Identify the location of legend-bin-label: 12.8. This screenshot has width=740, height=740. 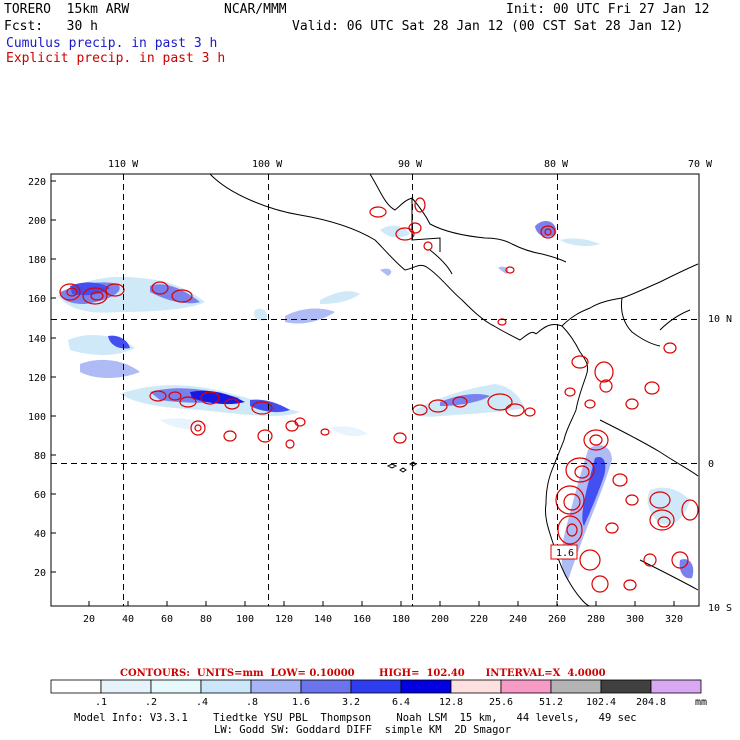
(451, 702).